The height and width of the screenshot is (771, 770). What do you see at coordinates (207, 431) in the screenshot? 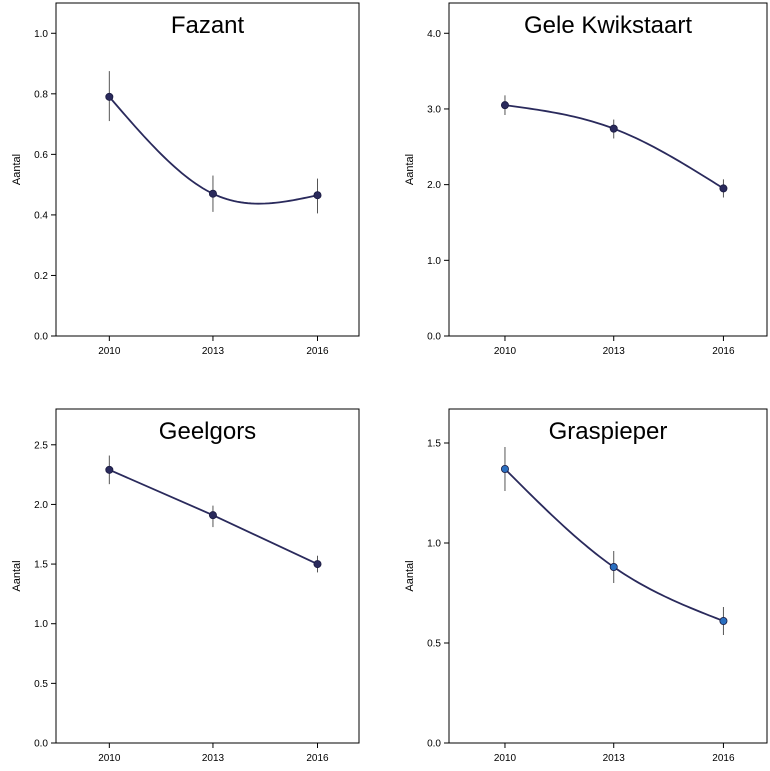
I see `chart-title: Geelgors` at bounding box center [207, 431].